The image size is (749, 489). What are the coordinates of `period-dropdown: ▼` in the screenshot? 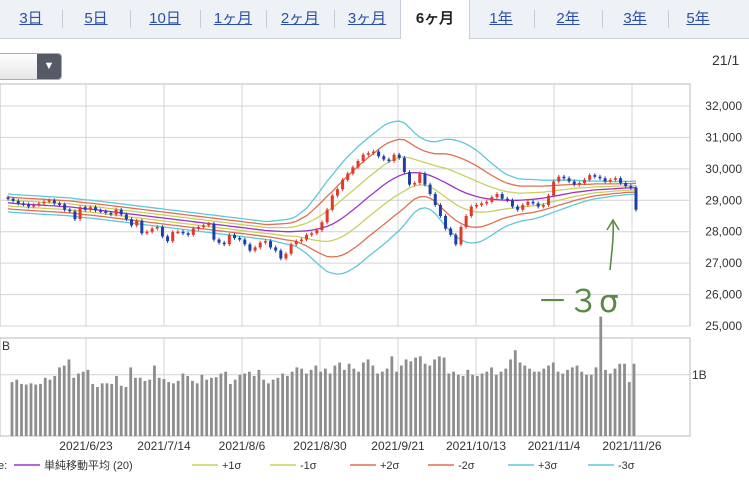 It's located at (31, 66).